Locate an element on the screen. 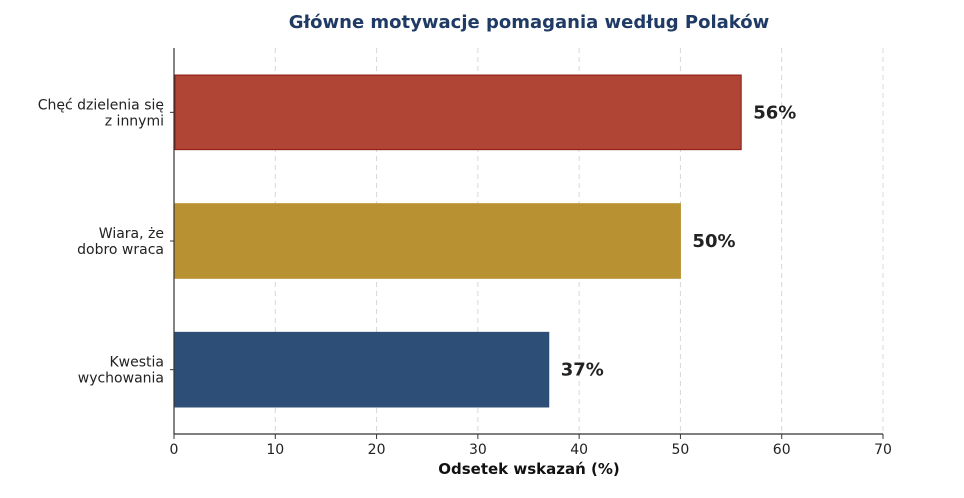  category-label: wychowania is located at coordinates (121, 379).